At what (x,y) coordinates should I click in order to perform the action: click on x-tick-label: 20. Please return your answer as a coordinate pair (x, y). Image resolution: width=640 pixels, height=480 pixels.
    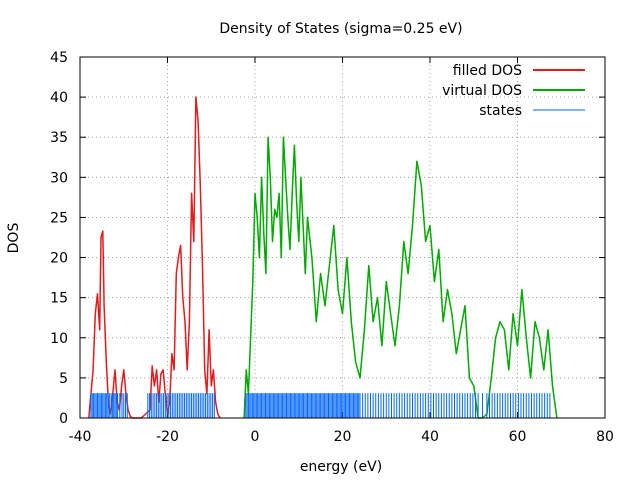
    Looking at the image, I should click on (343, 437).